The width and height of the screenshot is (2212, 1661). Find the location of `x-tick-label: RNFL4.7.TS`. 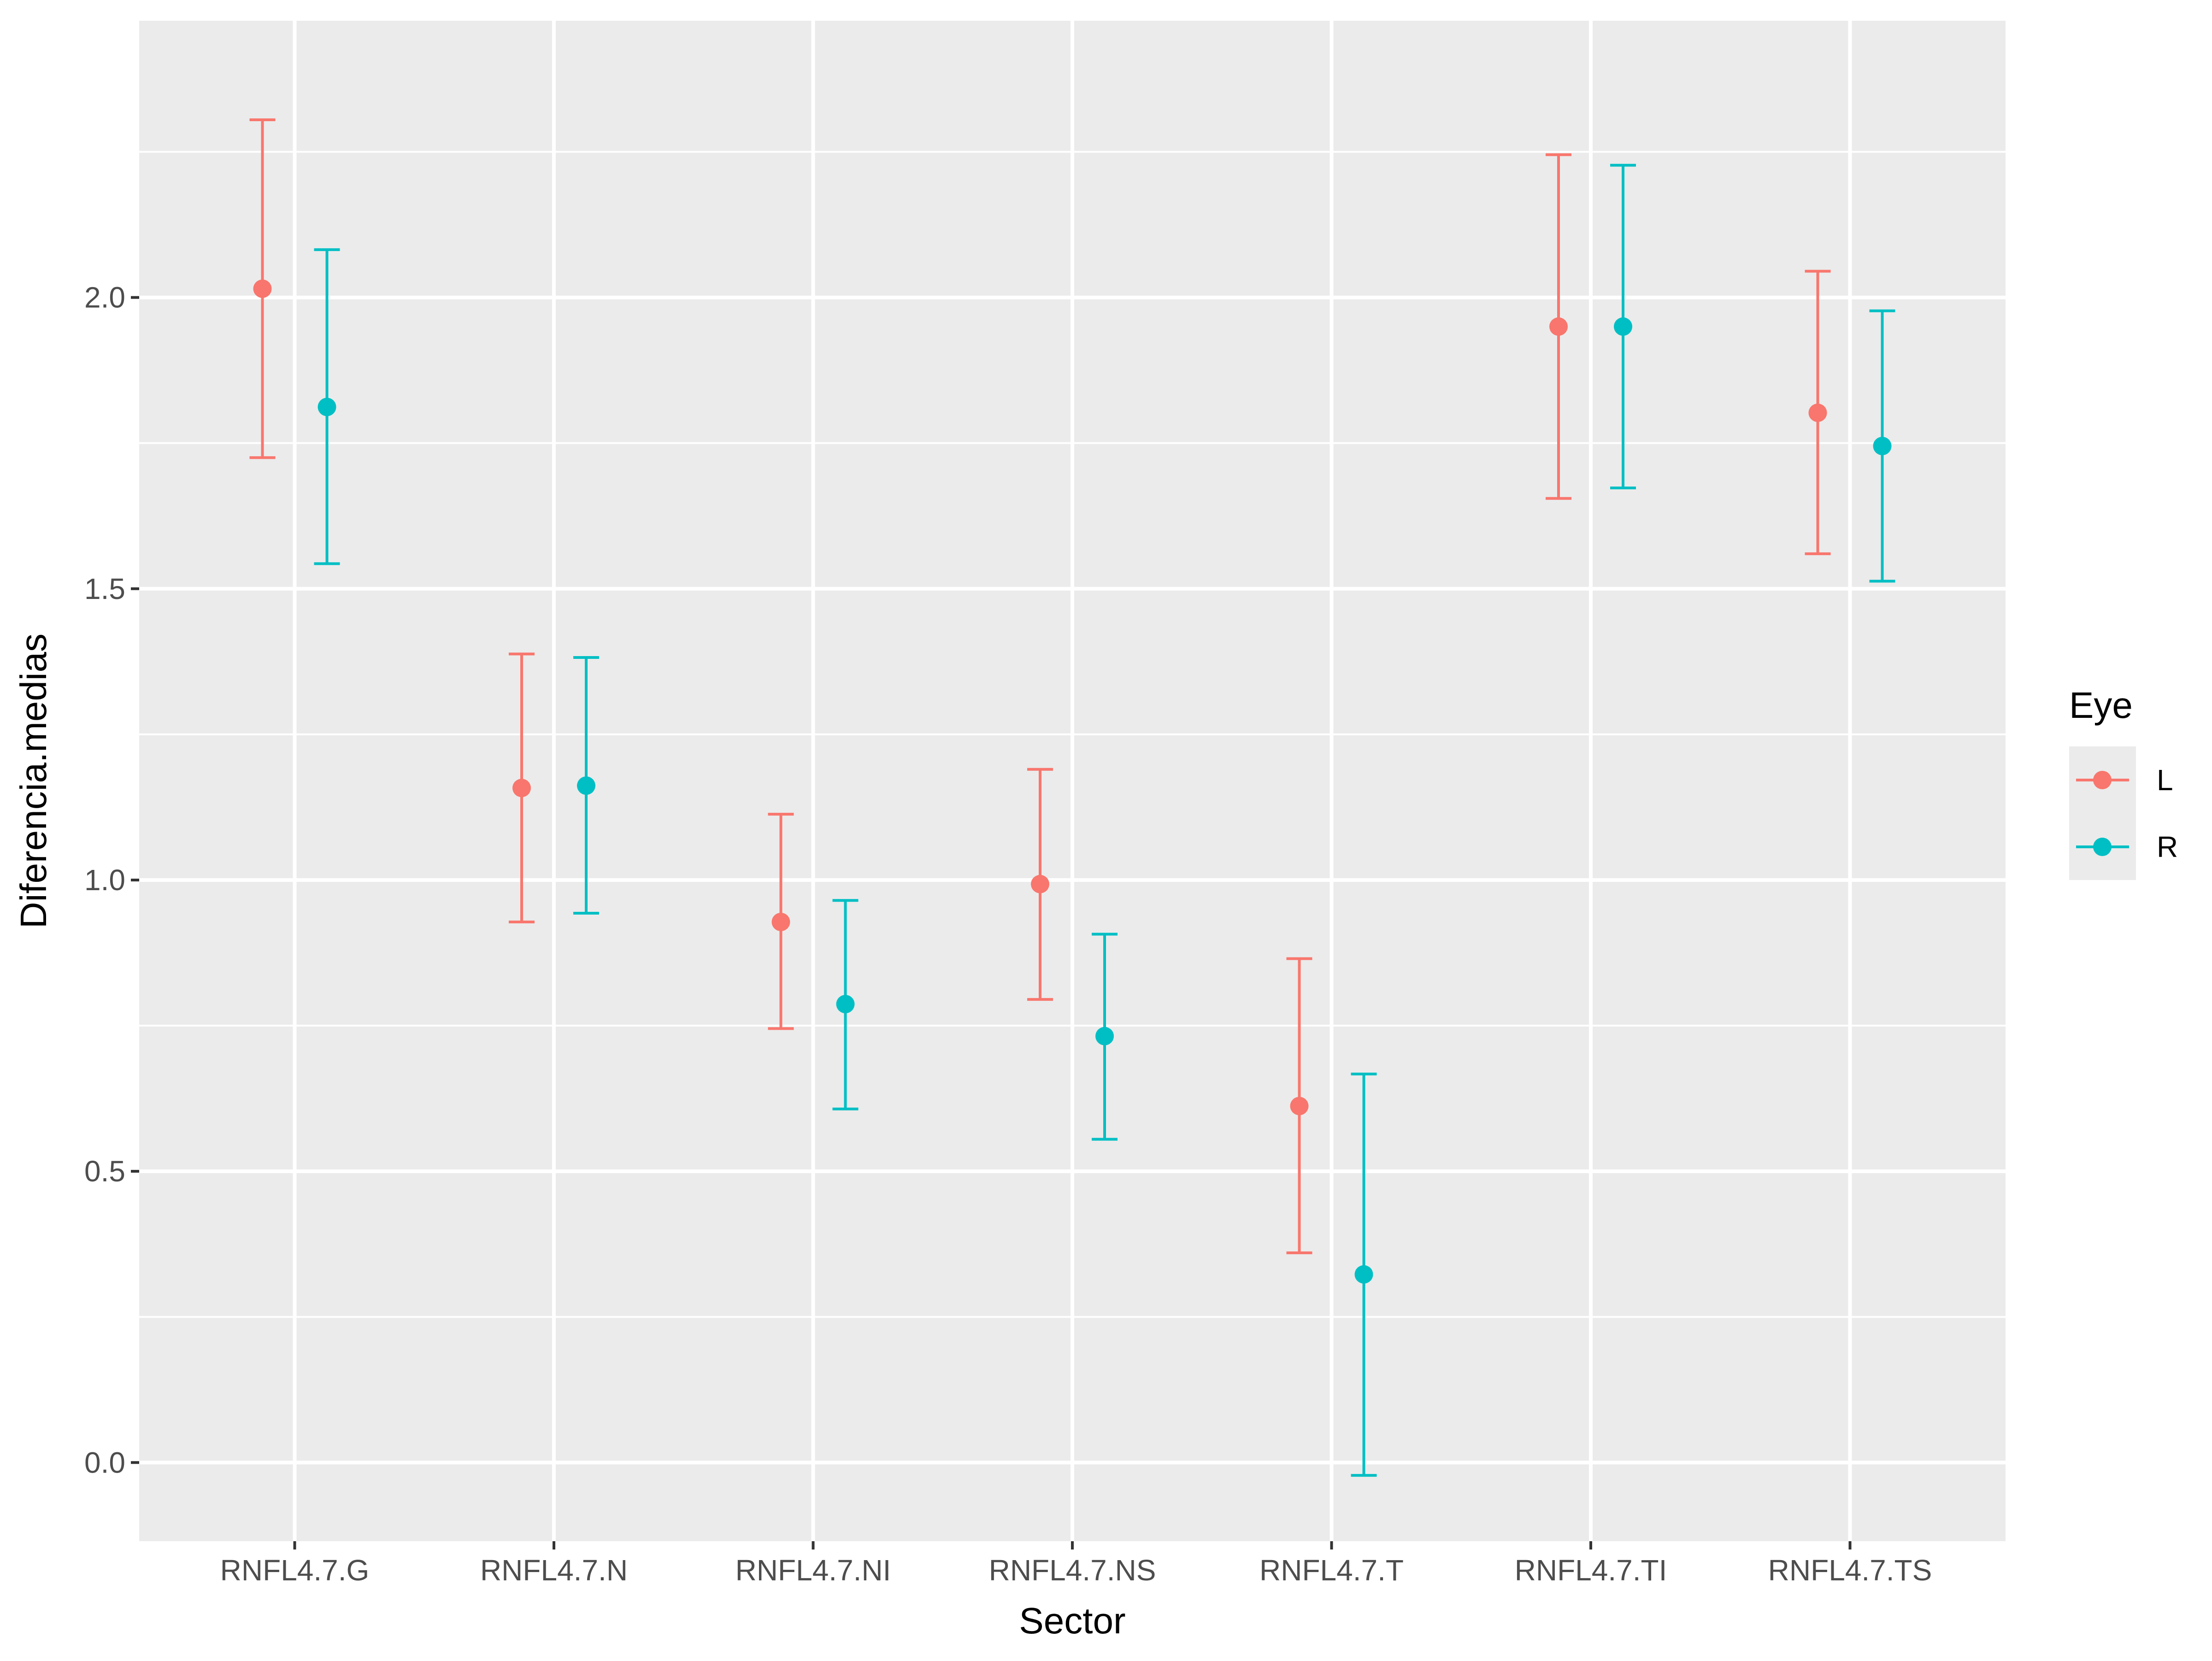

x-tick-label: RNFL4.7.TS is located at coordinates (1850, 1570).